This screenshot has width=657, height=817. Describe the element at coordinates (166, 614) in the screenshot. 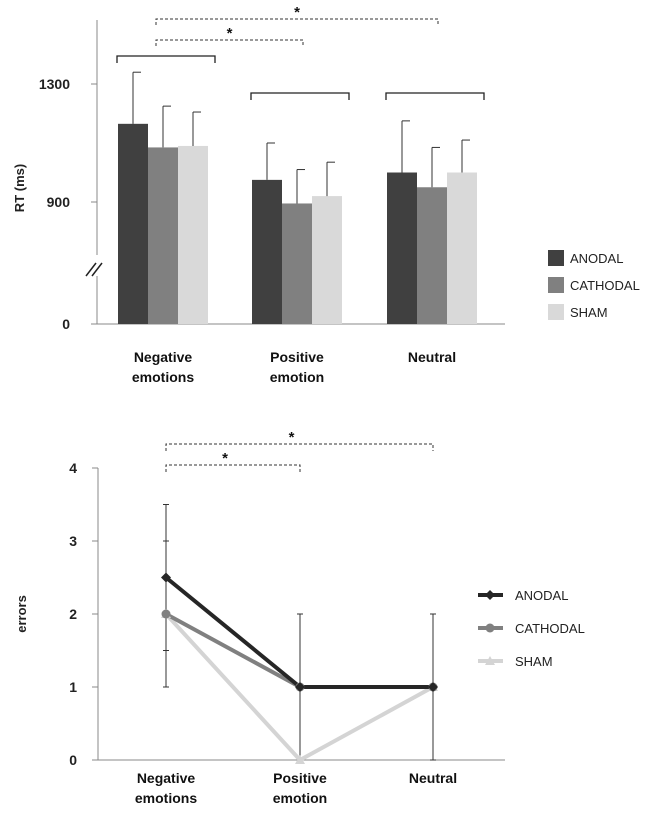

I see `data-point-cathodal` at that location.